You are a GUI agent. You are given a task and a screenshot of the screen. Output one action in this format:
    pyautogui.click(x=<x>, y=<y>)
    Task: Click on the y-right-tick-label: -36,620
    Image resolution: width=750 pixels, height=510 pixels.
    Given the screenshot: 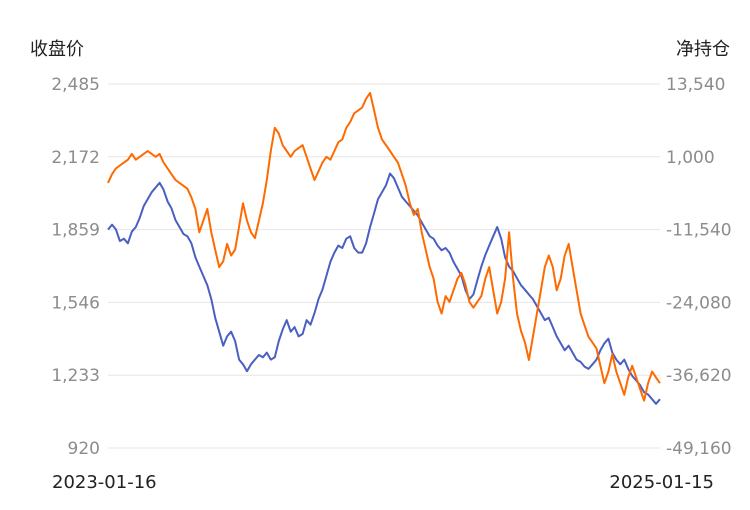 What is the action you would take?
    pyautogui.click(x=699, y=376)
    